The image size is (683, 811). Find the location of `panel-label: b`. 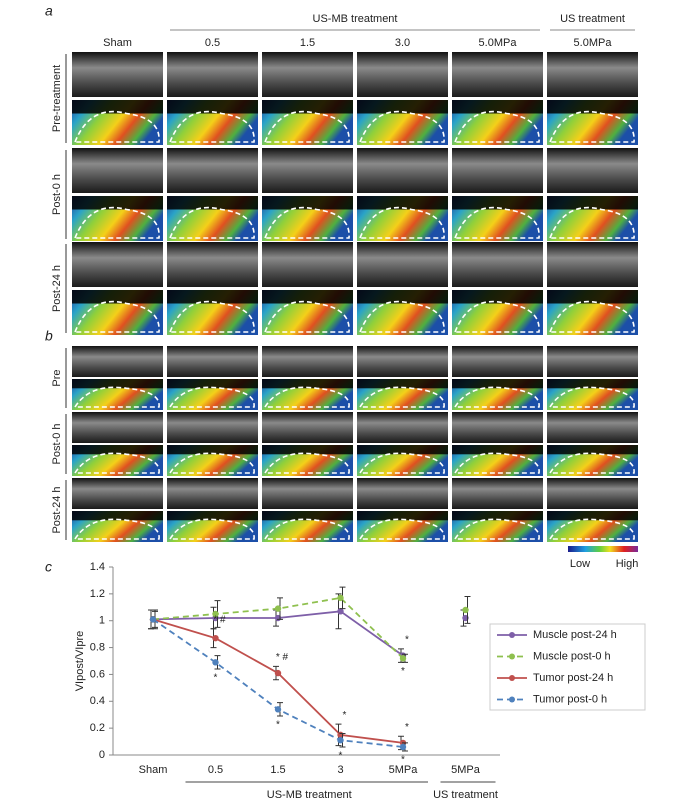

panel-label: b is located at coordinates (49, 336).